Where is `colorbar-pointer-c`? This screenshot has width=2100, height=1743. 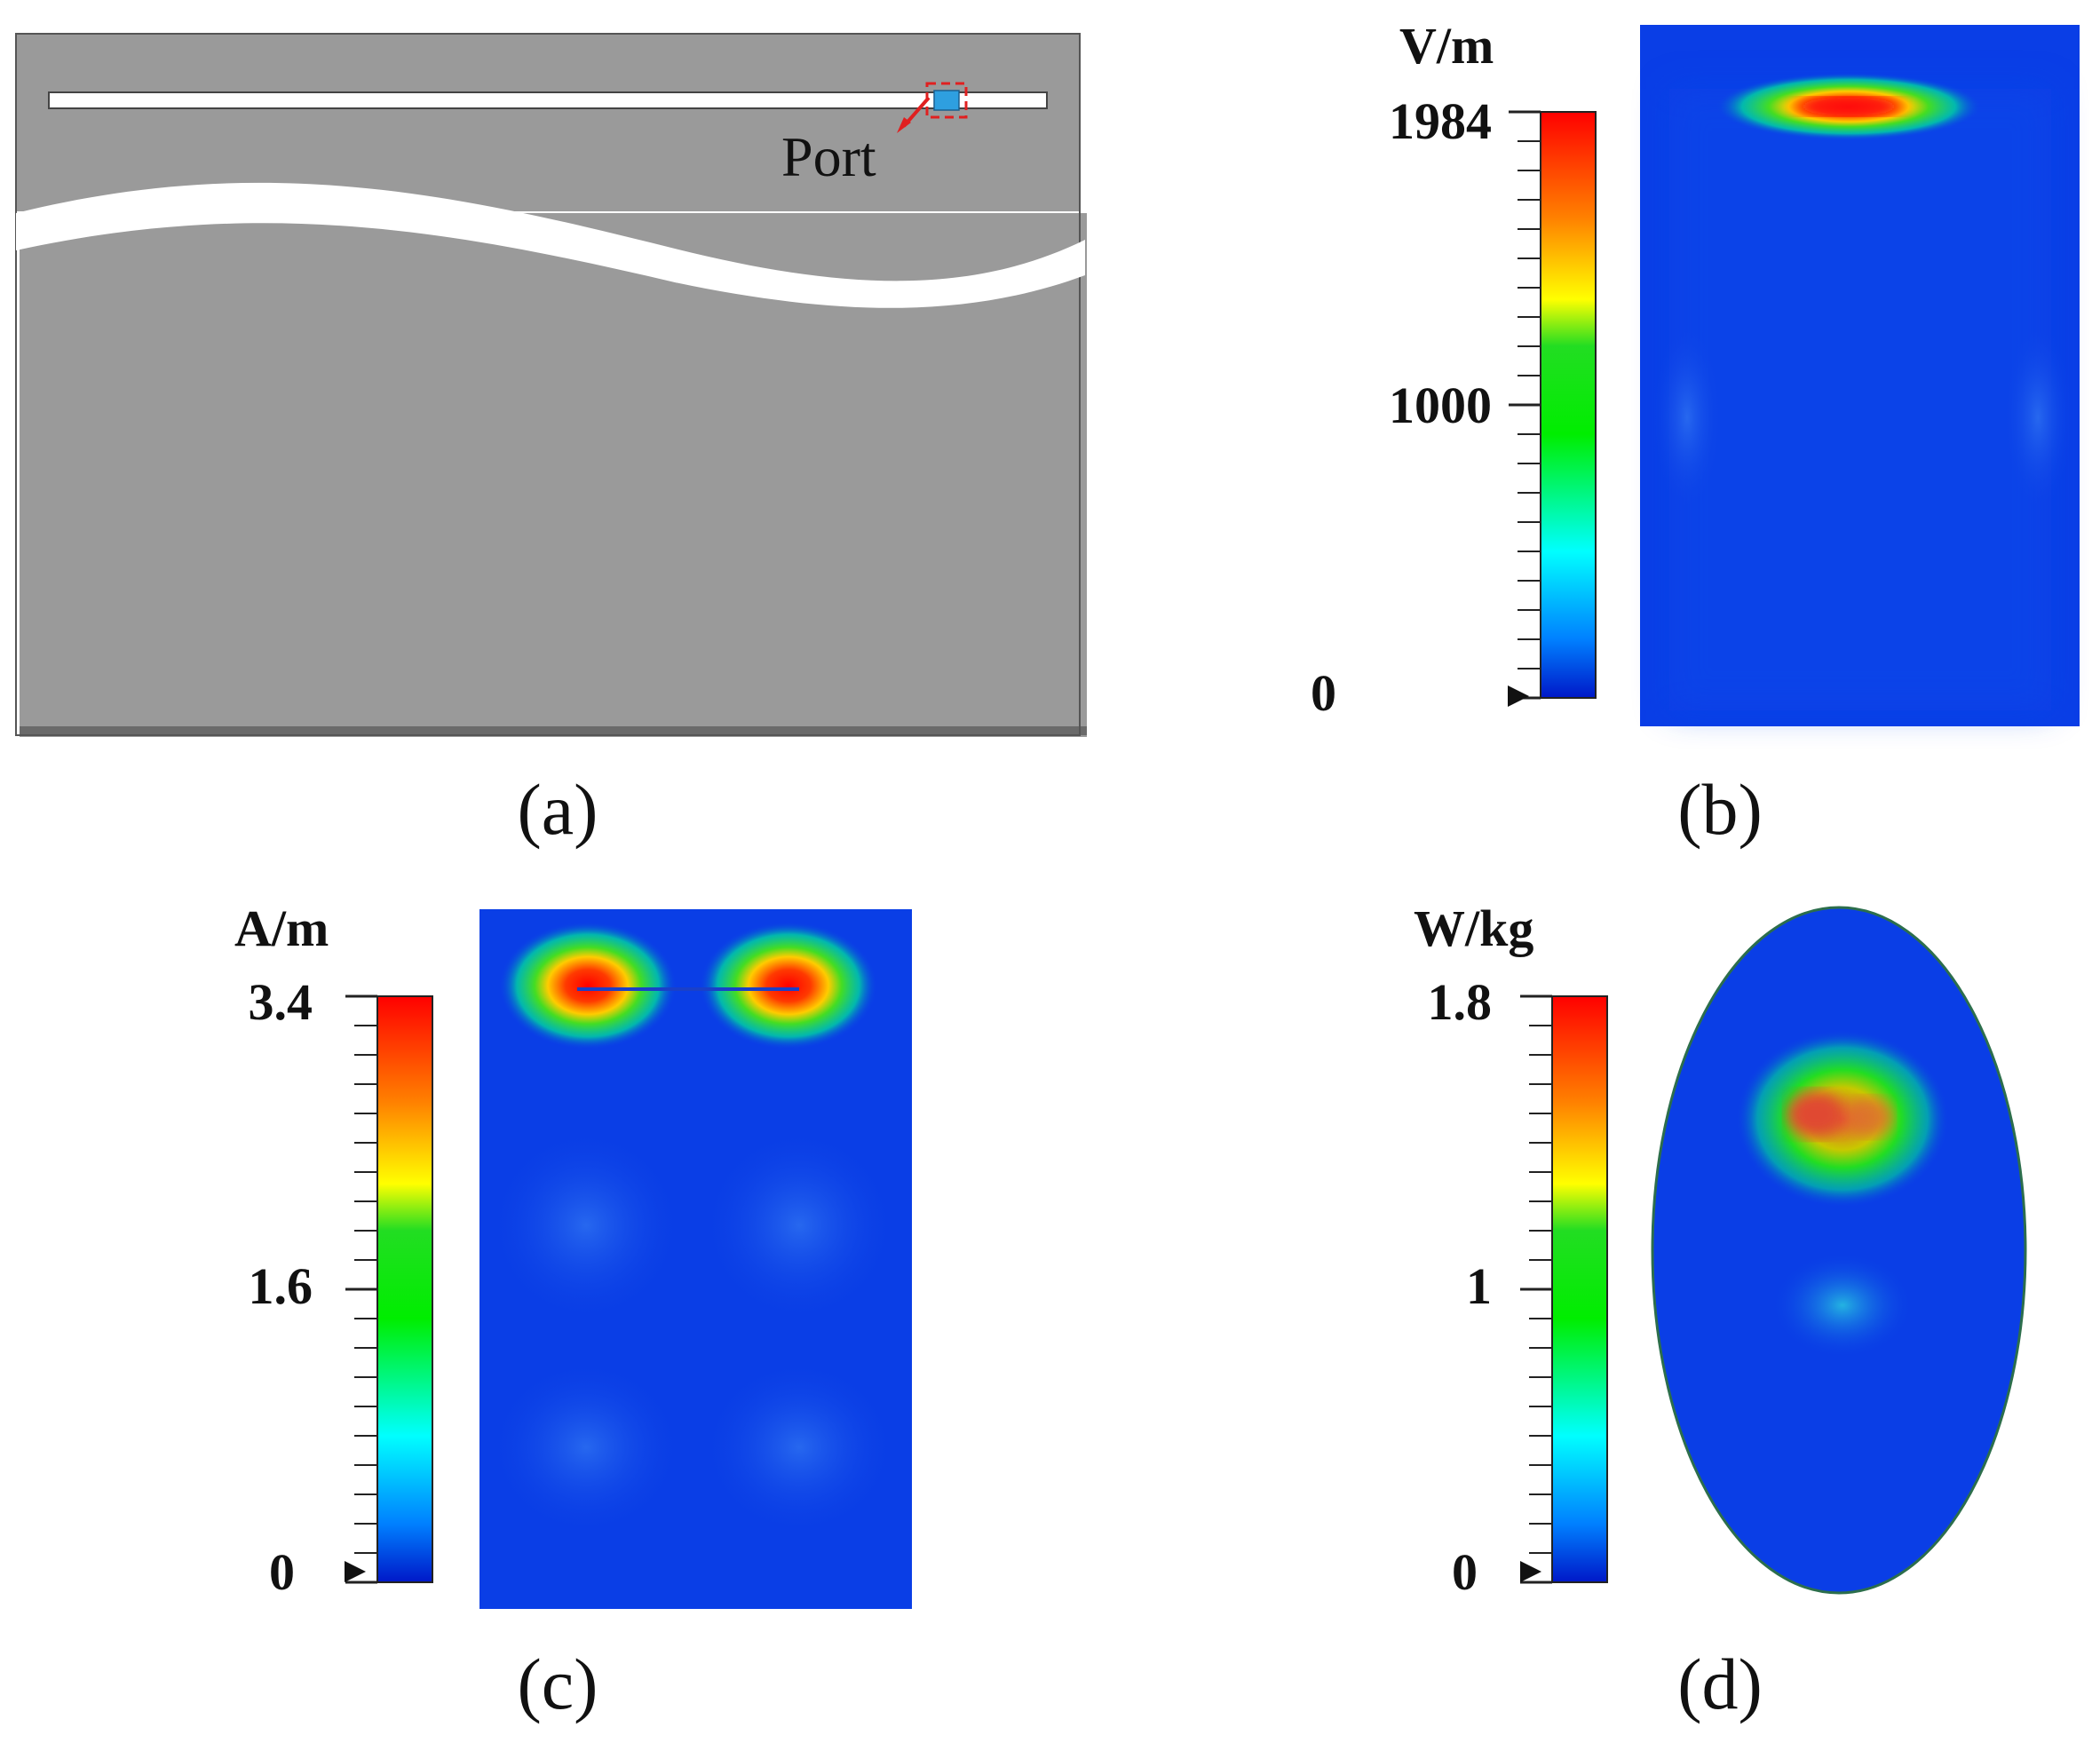 colorbar-pointer-c is located at coordinates (355, 1571).